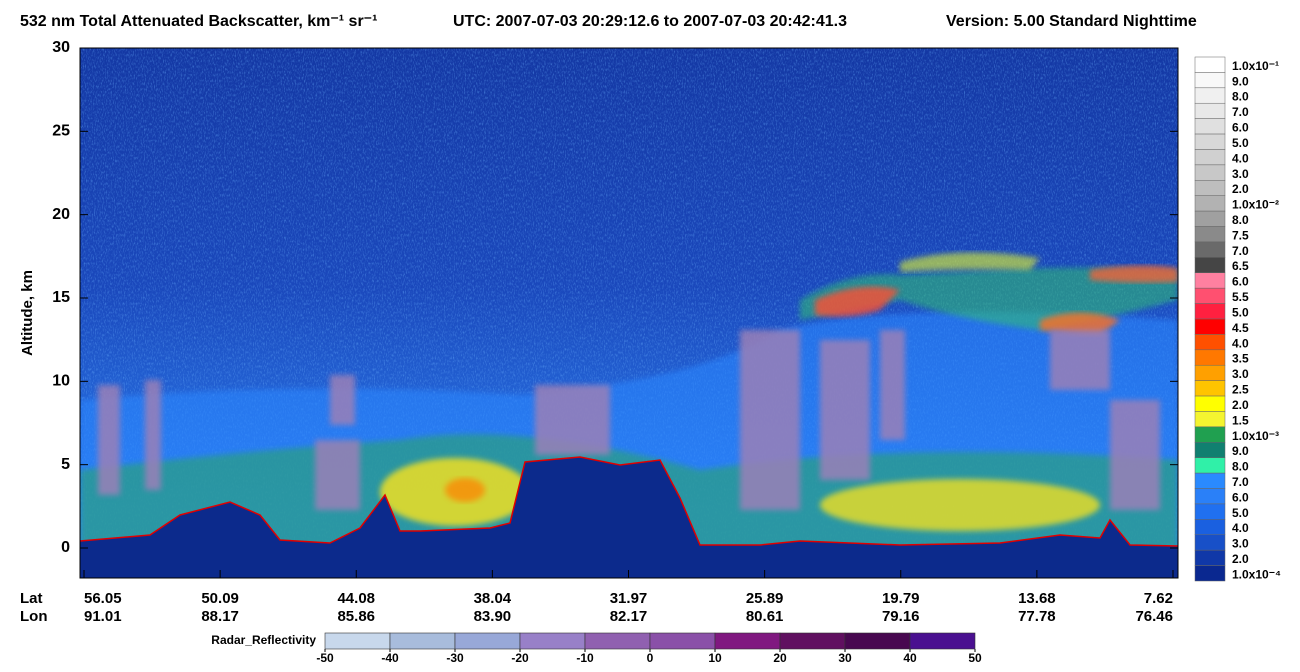  Describe the element at coordinates (493, 616) in the screenshot. I see `lon-tick-label: 83.90` at that location.